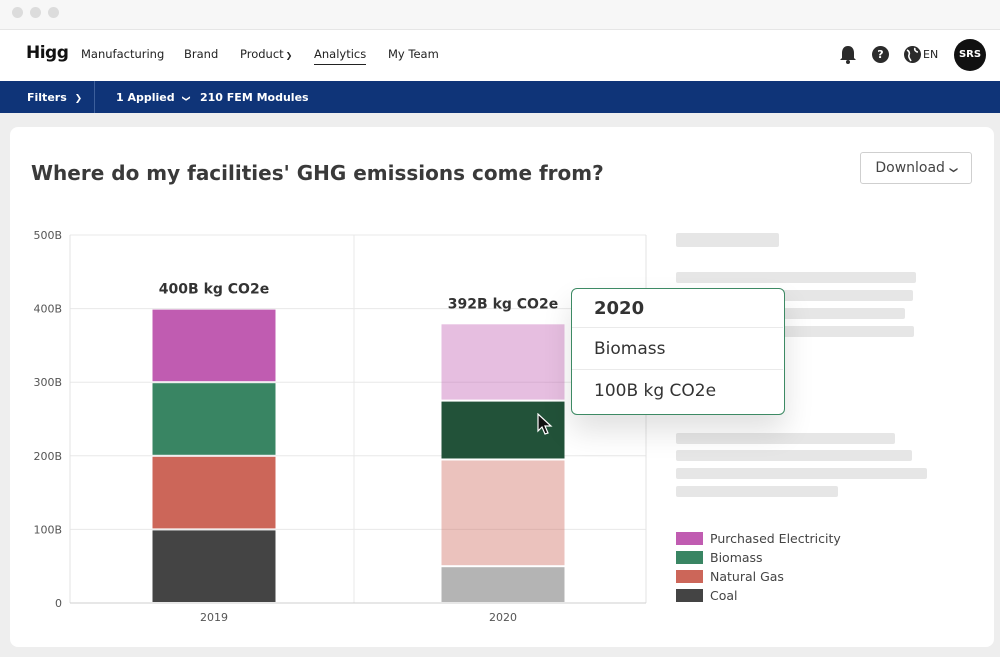 The width and height of the screenshot is (1000, 657). I want to click on filter-divider, so click(94, 97).